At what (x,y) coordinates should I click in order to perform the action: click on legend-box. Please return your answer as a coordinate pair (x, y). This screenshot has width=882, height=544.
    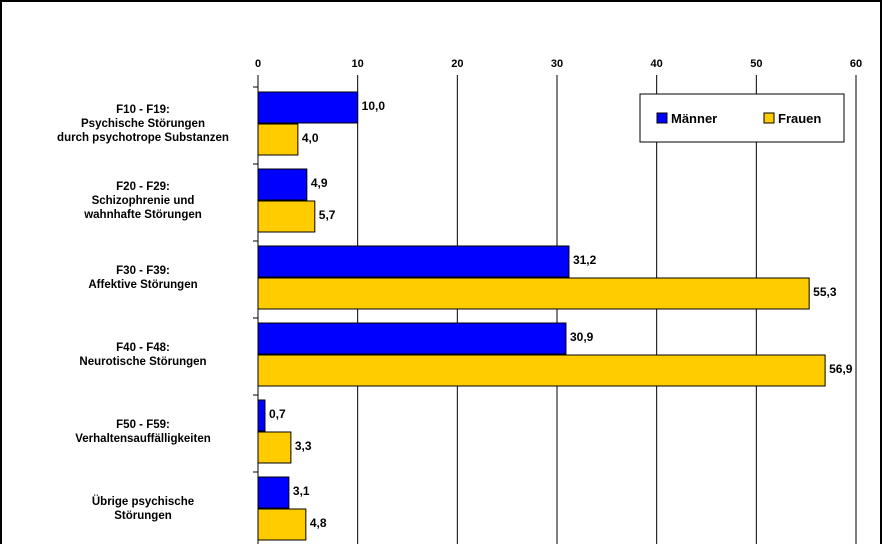
    Looking at the image, I should click on (742, 118).